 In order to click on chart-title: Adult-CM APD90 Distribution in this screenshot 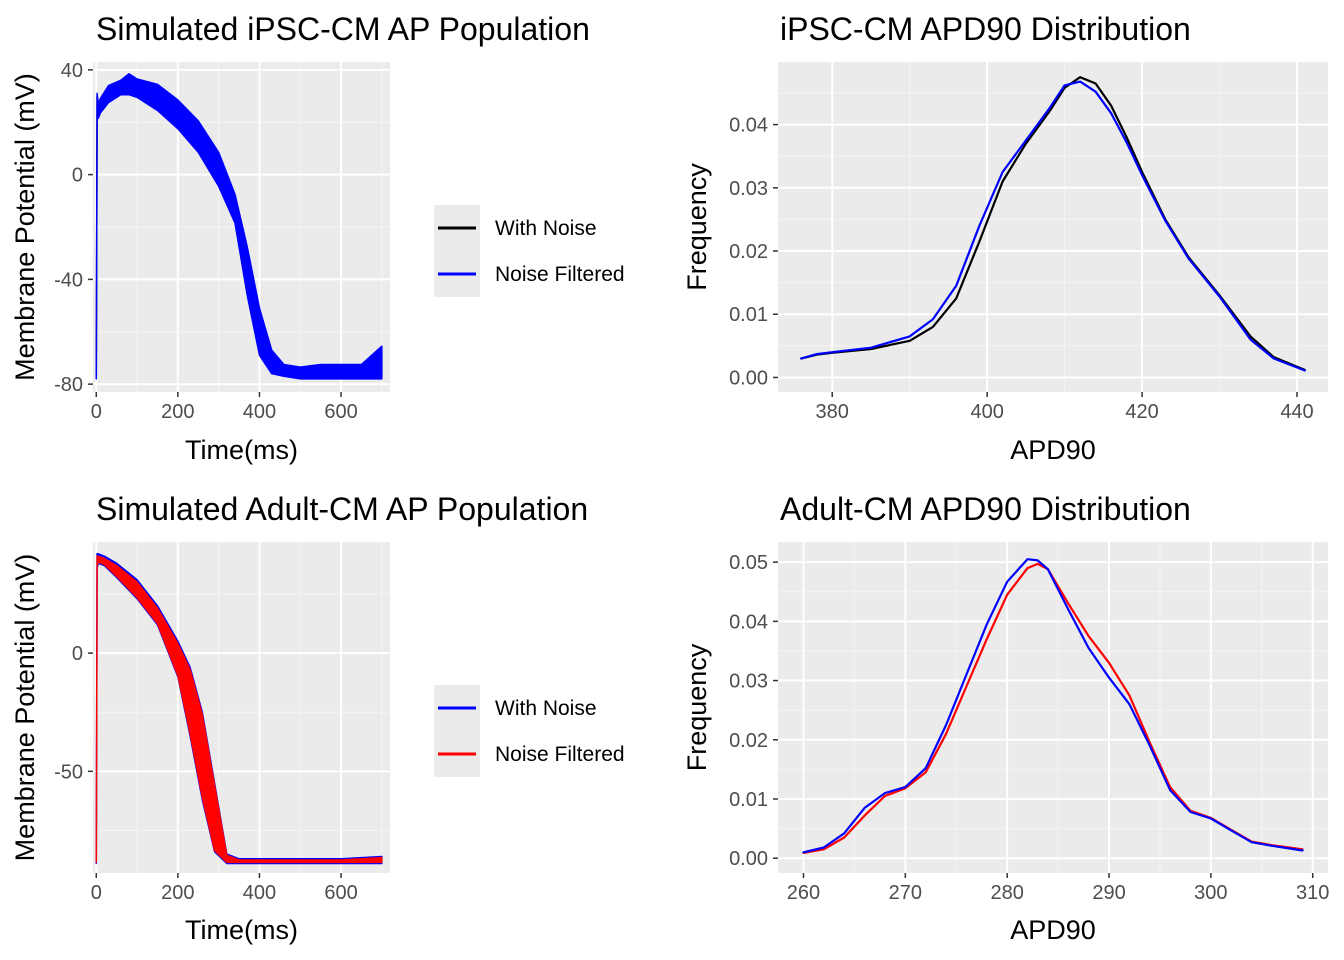, I will do `click(985, 509)`.